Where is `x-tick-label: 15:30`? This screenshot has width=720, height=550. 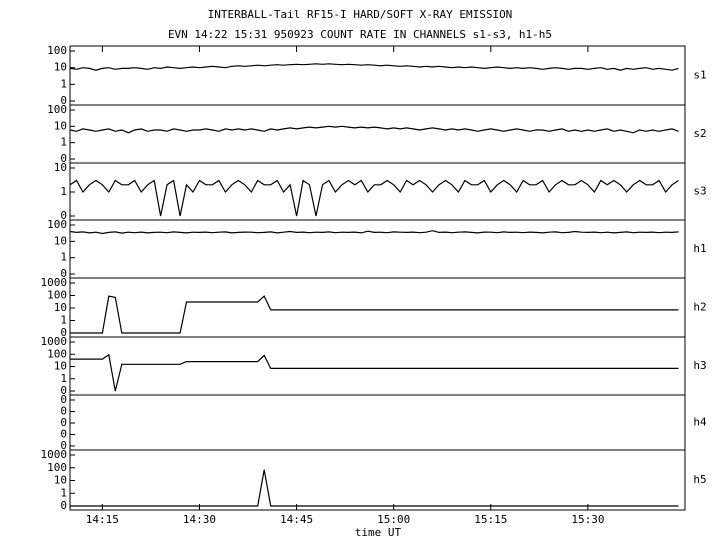 x-tick-label: 15:30 is located at coordinates (587, 519).